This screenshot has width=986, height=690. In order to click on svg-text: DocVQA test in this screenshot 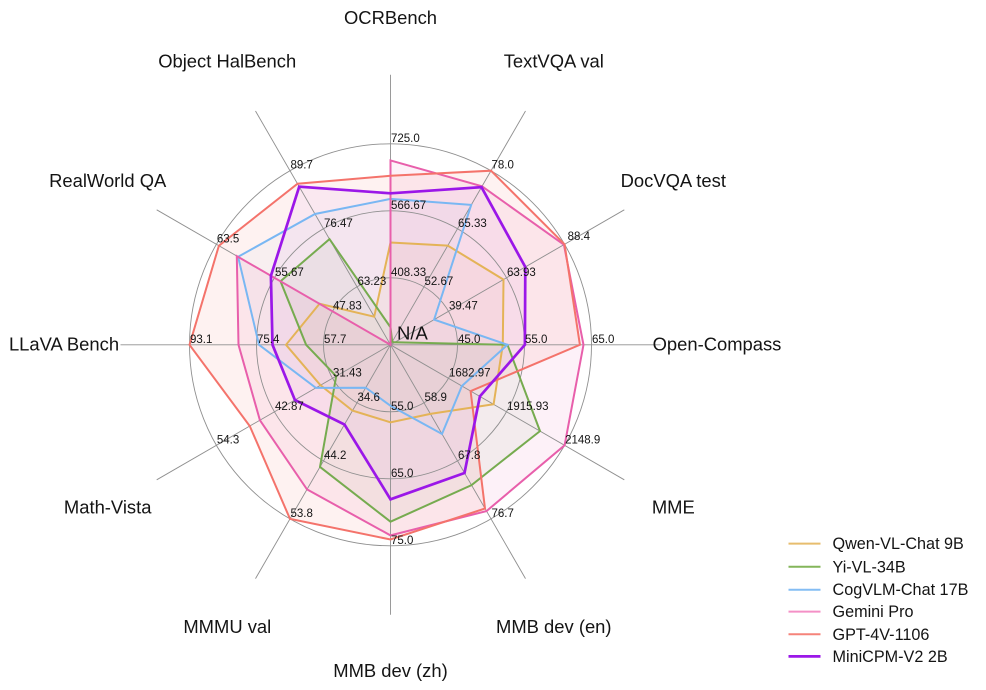, I will do `click(673, 180)`.